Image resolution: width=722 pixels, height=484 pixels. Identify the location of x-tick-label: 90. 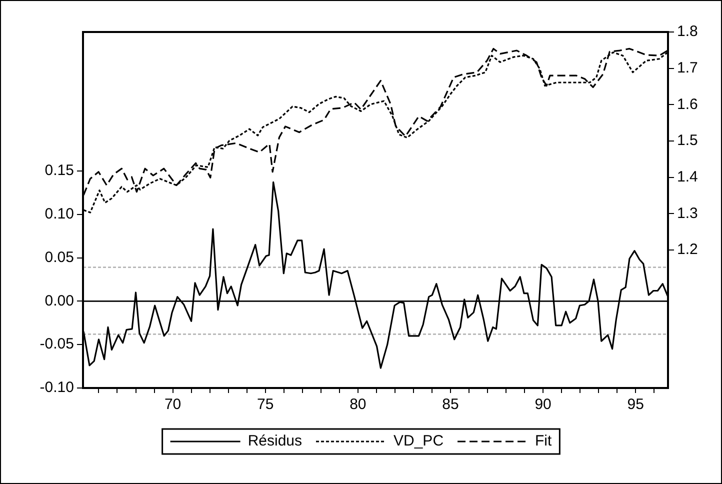
(543, 405).